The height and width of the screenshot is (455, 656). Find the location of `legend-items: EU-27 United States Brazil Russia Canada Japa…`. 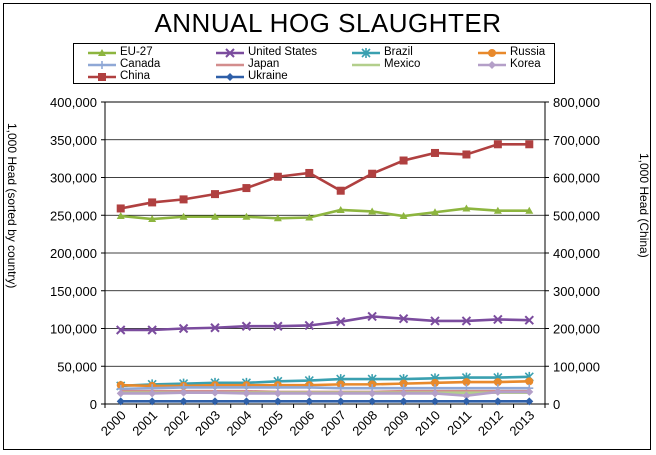

legend-items: EU-27 United States Brazil Russia Canada Japa… is located at coordinates (314, 63).